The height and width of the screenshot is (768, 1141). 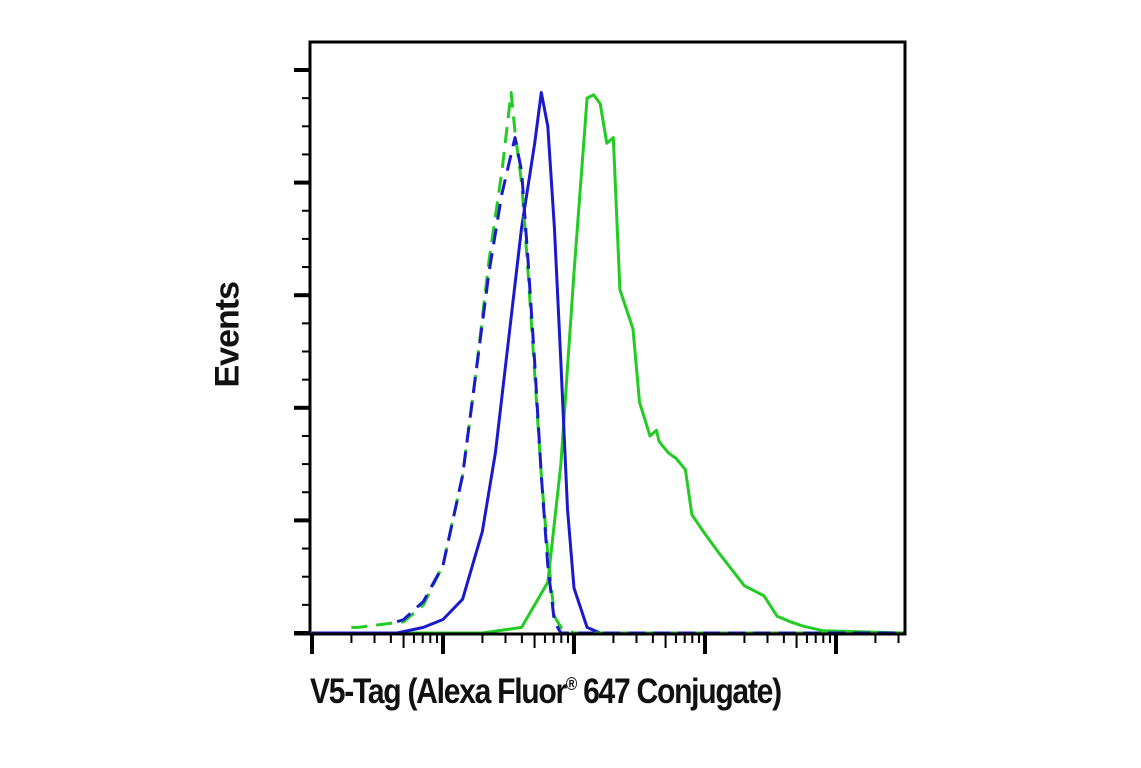 I want to click on x-axis-label: V5-Tag (Alexa Fluor® 647 Conjugate), so click(x=576, y=692).